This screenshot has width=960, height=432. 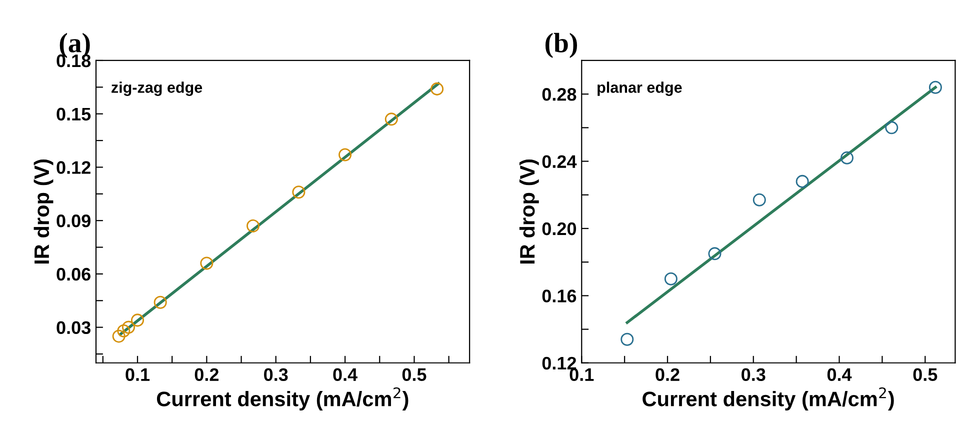 What do you see at coordinates (562, 45) in the screenshot?
I see `chart-title: (b)` at bounding box center [562, 45].